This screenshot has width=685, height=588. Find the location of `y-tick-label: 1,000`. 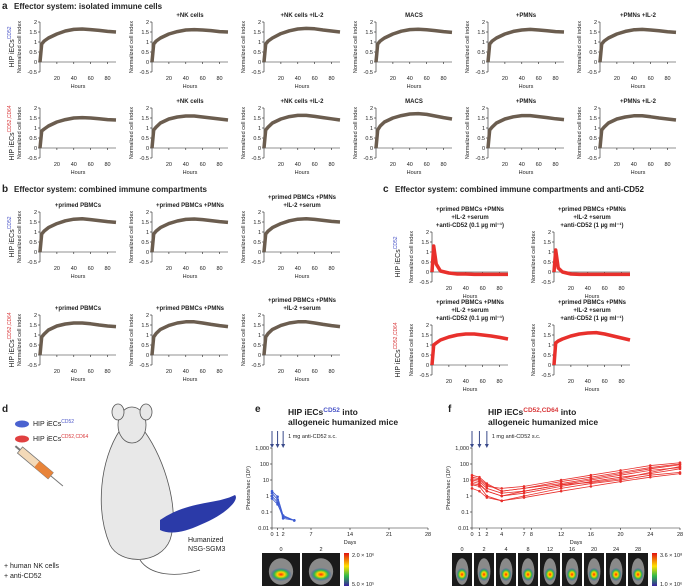

y-tick-label: 1,000 is located at coordinates (462, 449).